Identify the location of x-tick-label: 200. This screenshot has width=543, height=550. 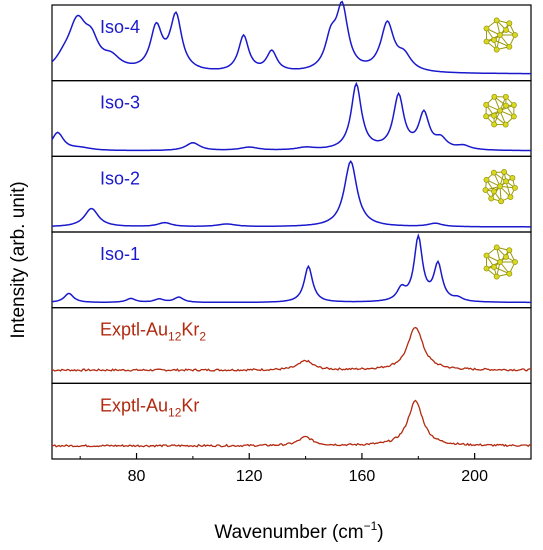
(474, 476).